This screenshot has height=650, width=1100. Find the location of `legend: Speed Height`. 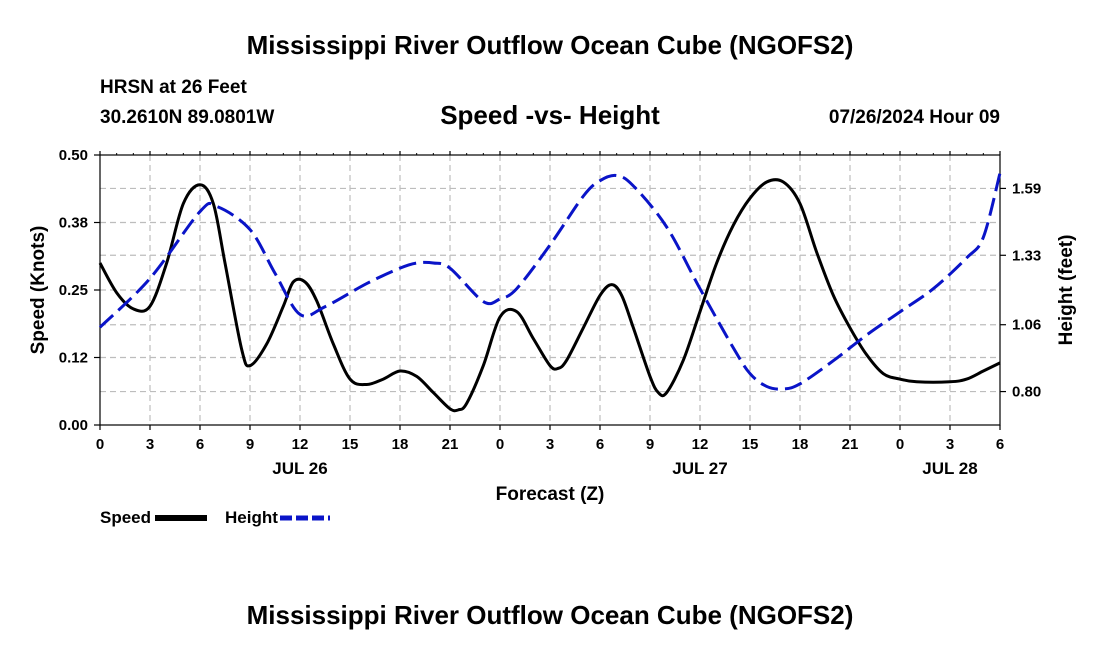

legend: Speed Height is located at coordinates (217, 518).